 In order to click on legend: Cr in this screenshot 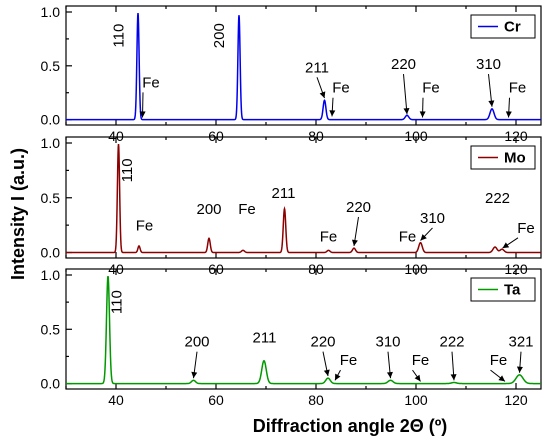, I will do `click(503, 26)`.